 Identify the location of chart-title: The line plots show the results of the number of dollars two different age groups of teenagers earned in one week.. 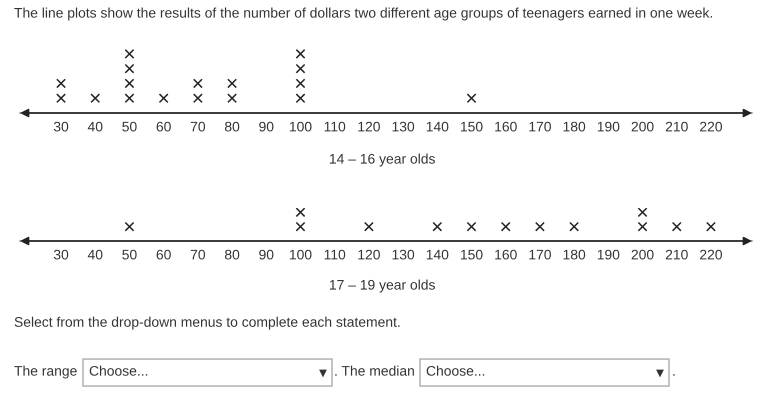
(363, 14).